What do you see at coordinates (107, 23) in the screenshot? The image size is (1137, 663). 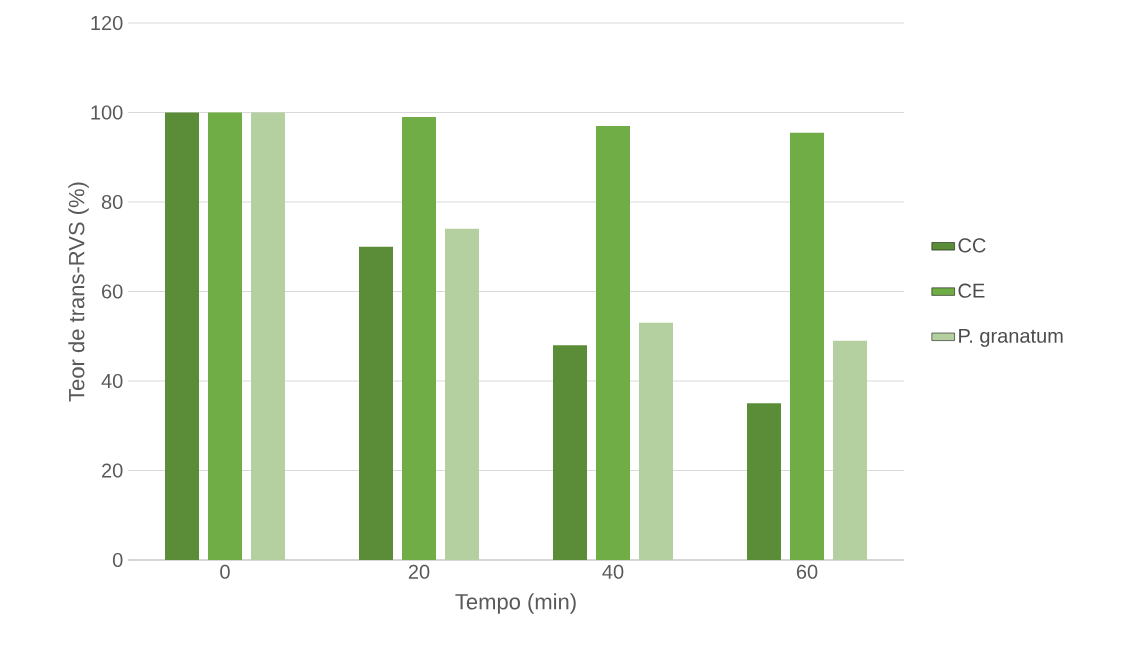 I see `y-tick-label: 120` at bounding box center [107, 23].